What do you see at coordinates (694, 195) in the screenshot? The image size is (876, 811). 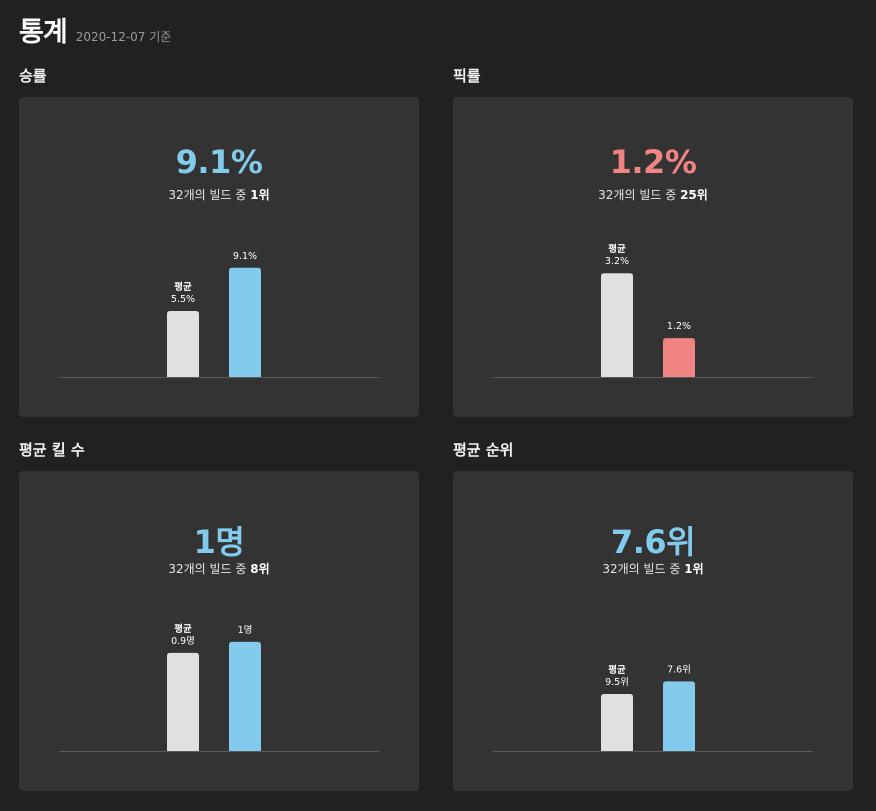 I see `rank-value: 25위` at bounding box center [694, 195].